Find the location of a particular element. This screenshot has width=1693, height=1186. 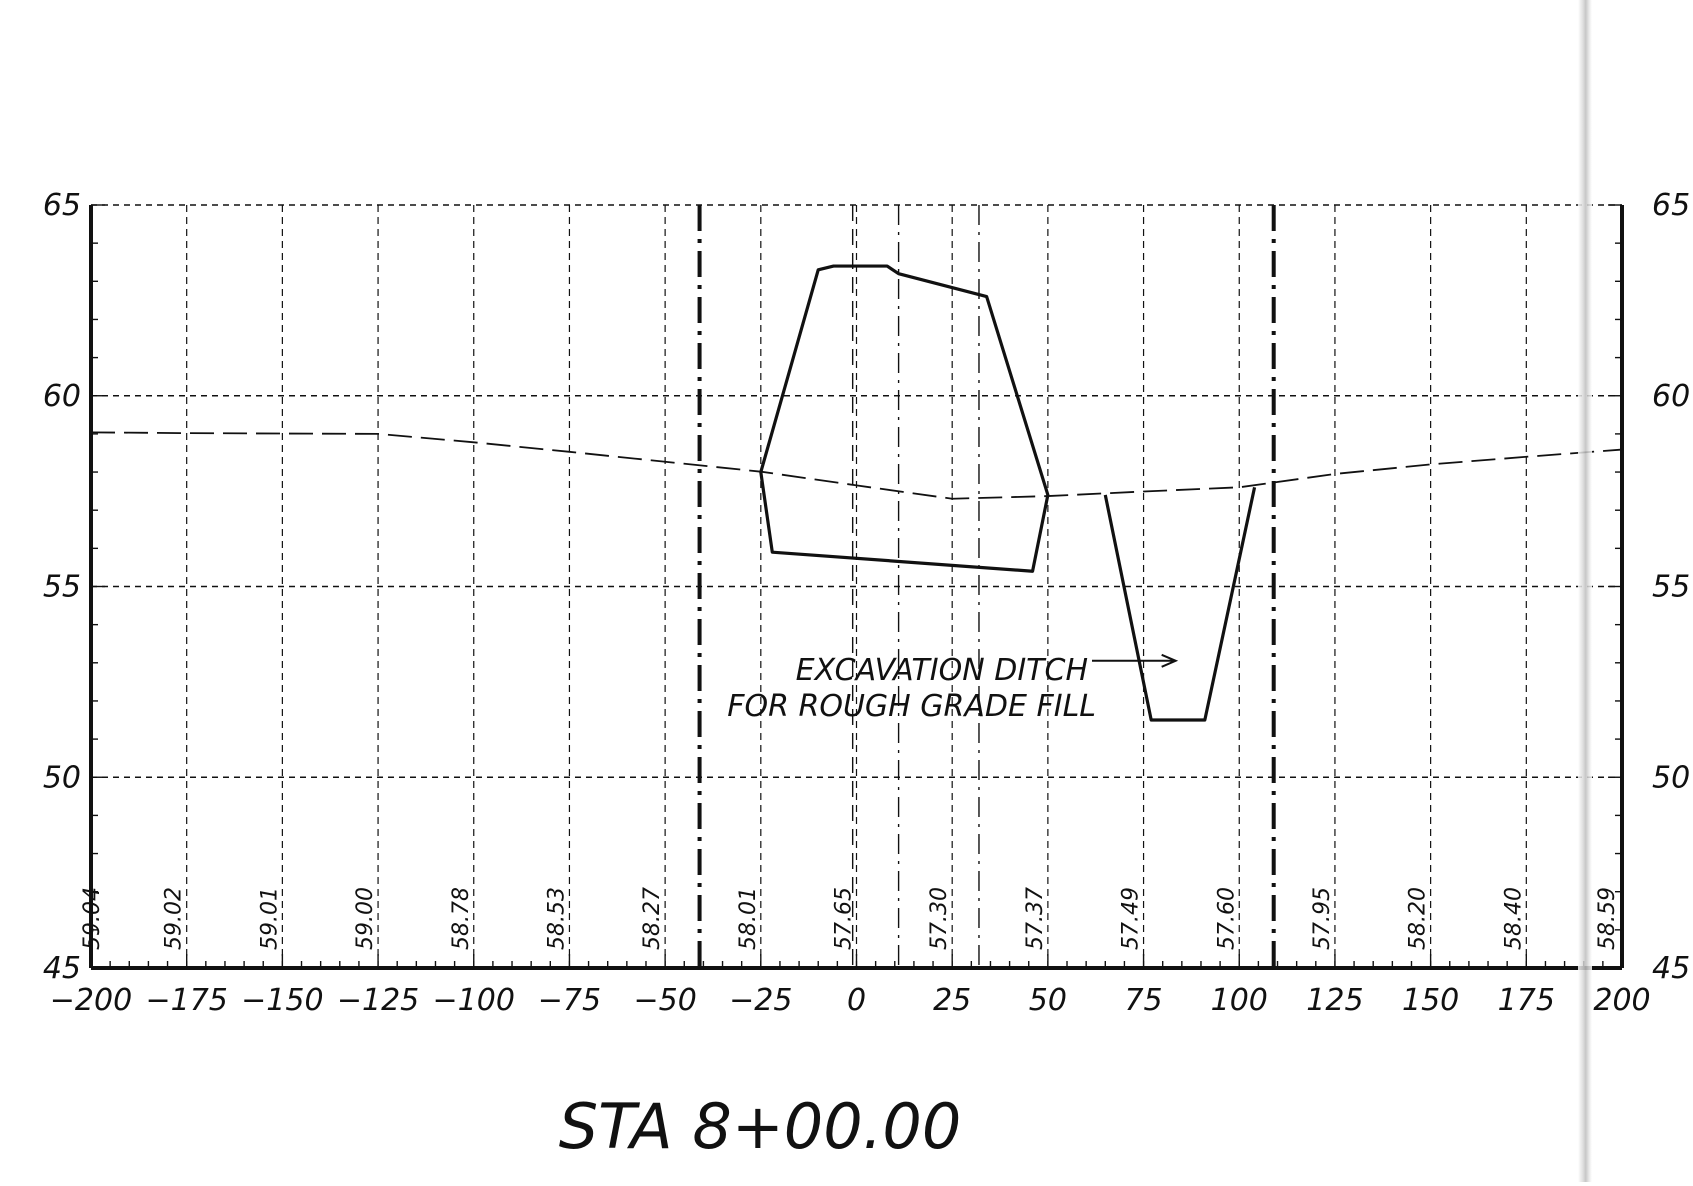

section-layer is located at coordinates (1008, 493).